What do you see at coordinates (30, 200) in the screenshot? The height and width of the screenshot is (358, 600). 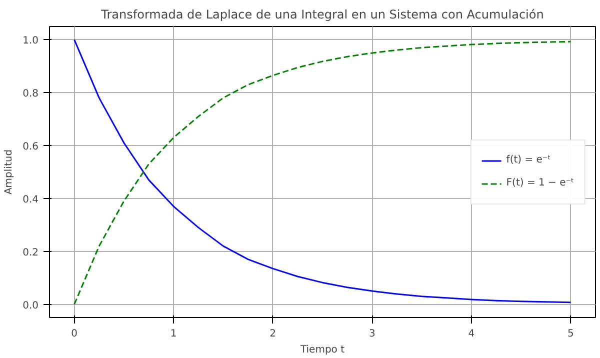 I see `y-tick-label: 0.4` at bounding box center [30, 200].